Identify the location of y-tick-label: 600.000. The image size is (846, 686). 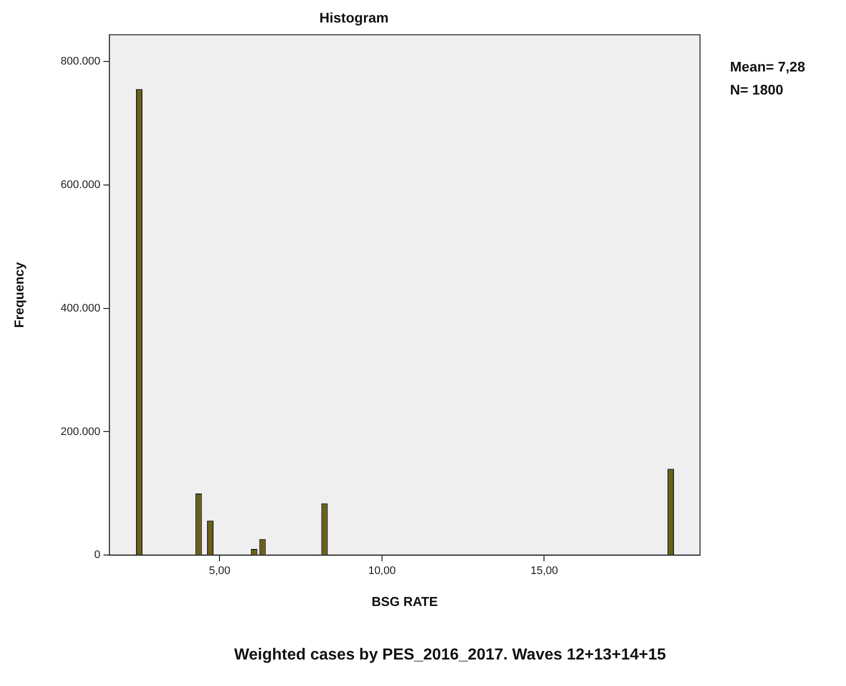
(80, 184).